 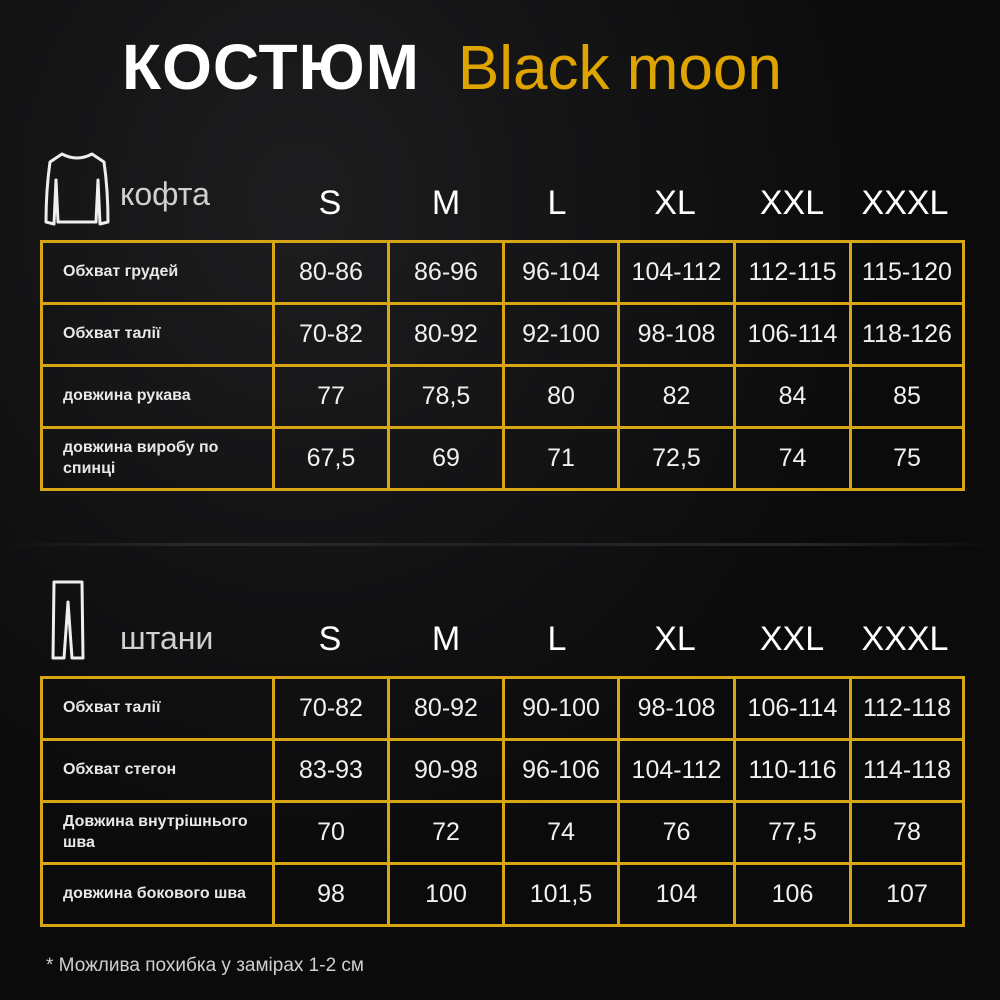 I want to click on size-value-m: 90-98, so click(x=446, y=770).